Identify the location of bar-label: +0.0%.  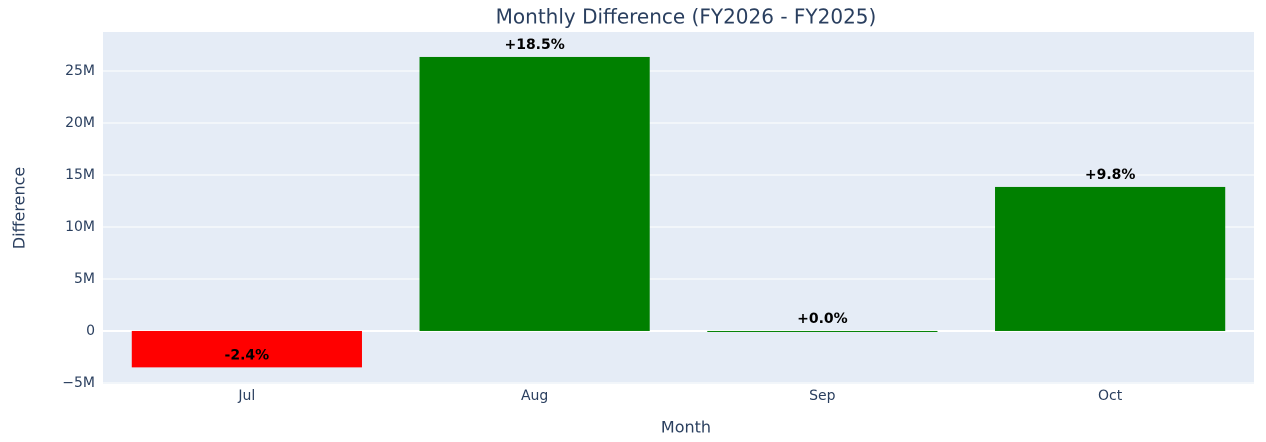
(822, 319).